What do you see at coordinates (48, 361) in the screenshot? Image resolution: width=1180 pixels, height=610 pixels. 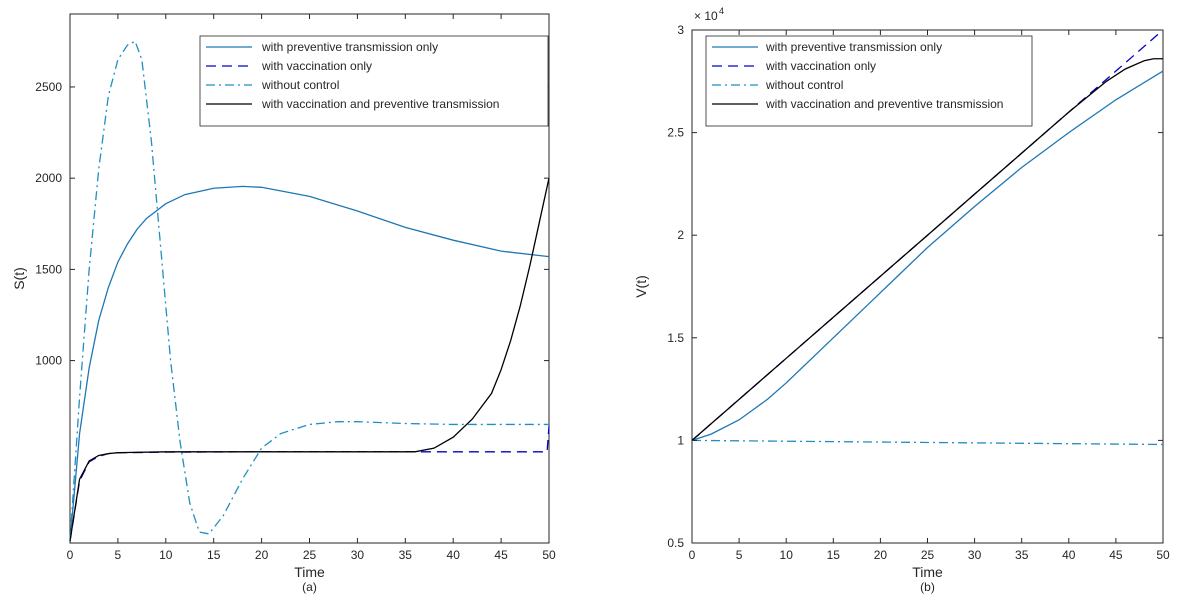 I see `panel-a-y-tick-label: 1000` at bounding box center [48, 361].